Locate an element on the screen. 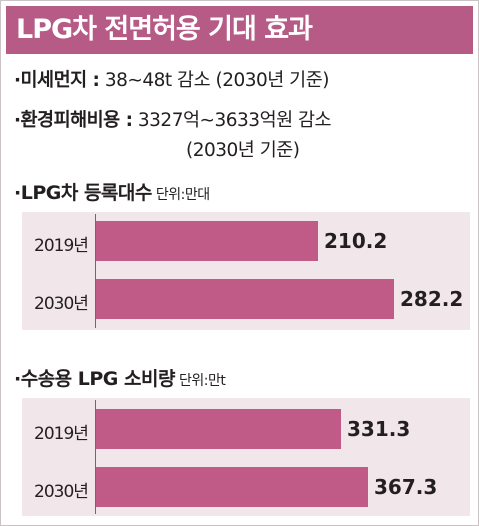 This screenshot has width=479, height=526. chart2-bar-2019 is located at coordinates (218, 429).